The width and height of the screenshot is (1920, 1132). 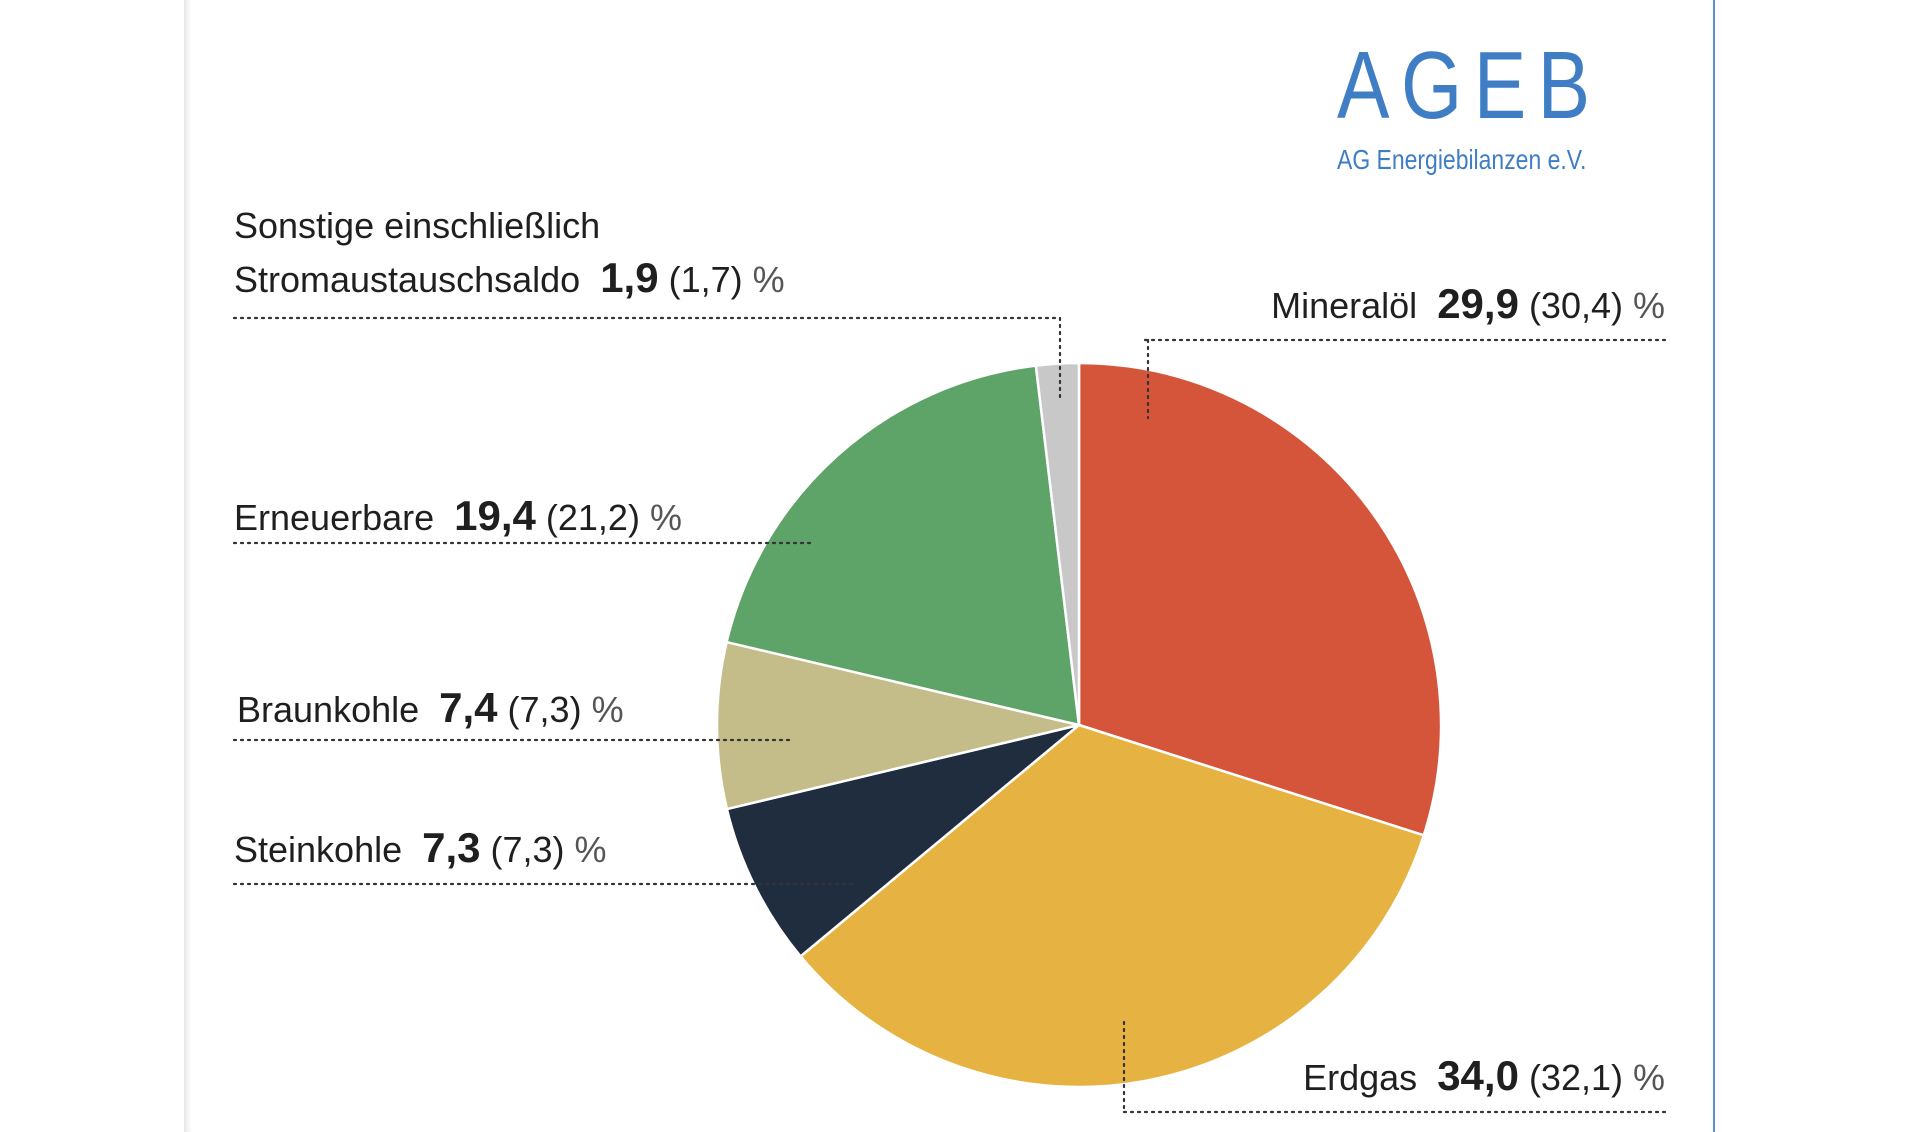 What do you see at coordinates (468, 707) in the screenshot?
I see `label-value-braunkohle: 7,4` at bounding box center [468, 707].